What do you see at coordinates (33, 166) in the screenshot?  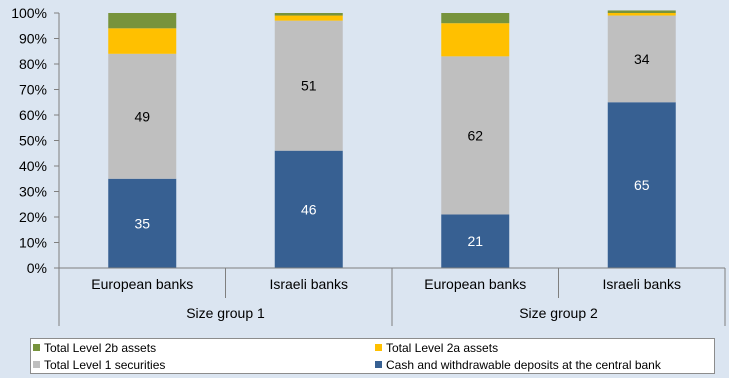 I see `y-tick-label: 40%` at bounding box center [33, 166].